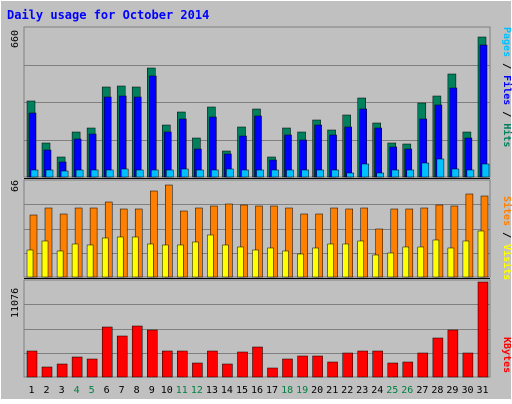  I want to click on panel2-bar-sites-day14, so click(229, 240).